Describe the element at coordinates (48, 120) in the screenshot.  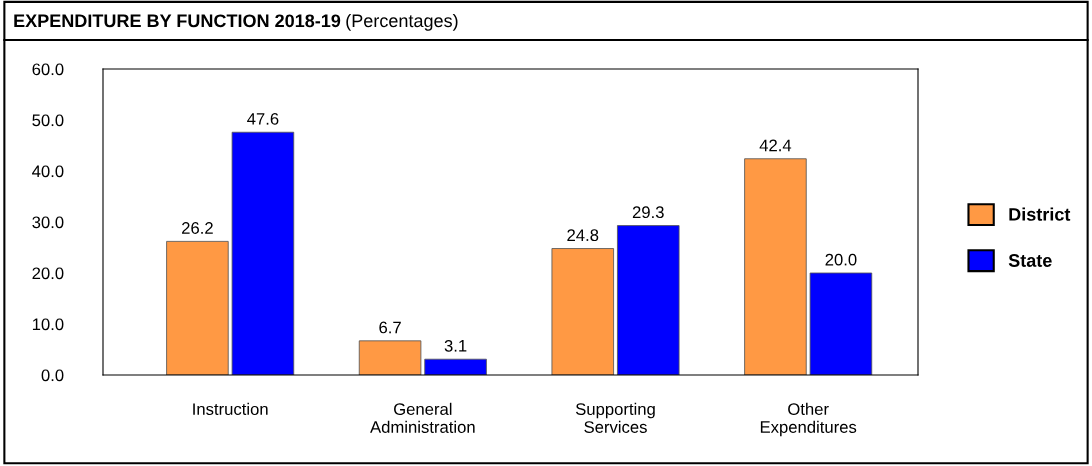
I see `y-tick-label: 50.0` at that location.